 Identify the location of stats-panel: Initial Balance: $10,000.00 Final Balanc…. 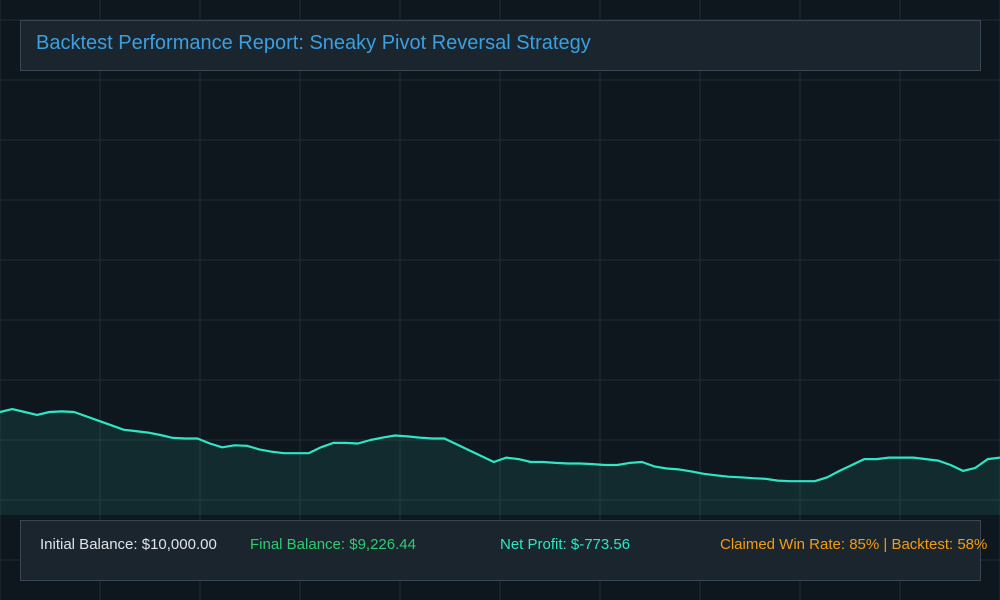
(503, 550).